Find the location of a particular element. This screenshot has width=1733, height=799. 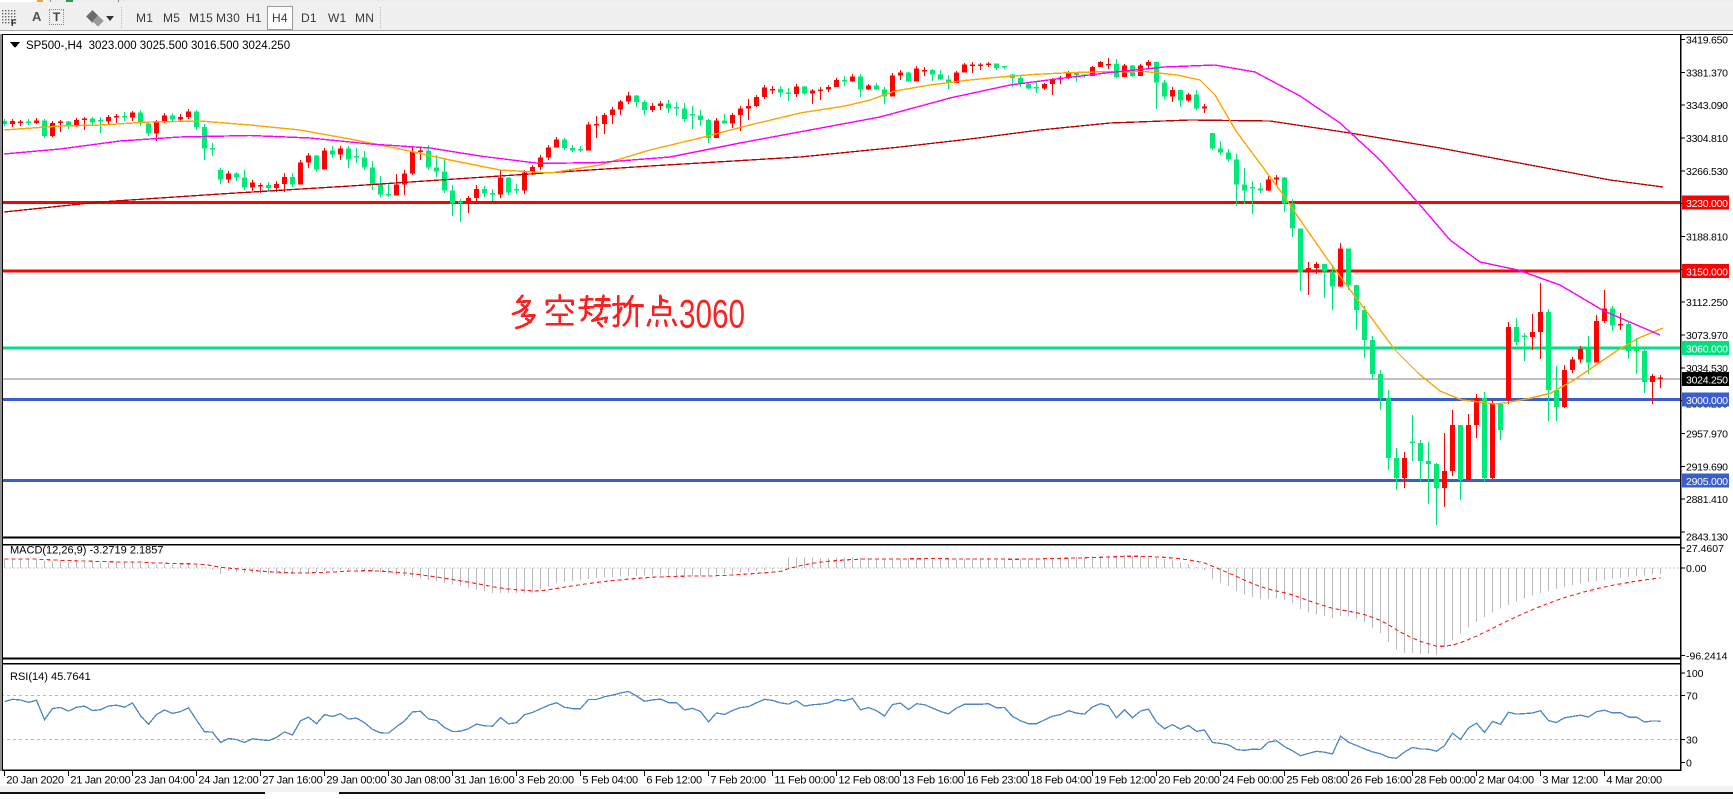

svg-text: 3073.970 is located at coordinates (1707, 336).